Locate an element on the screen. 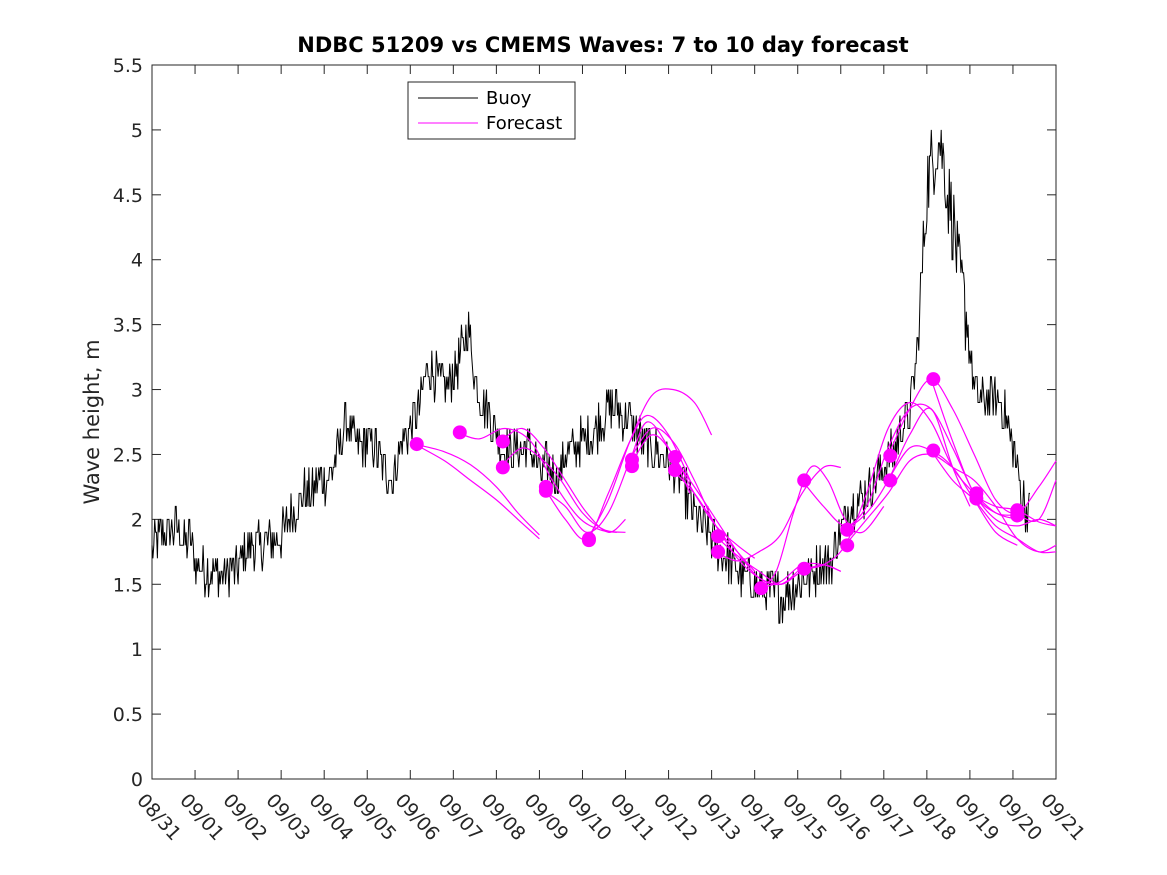 The height and width of the screenshot is (875, 1167). forecast-line-run-09/09 is located at coordinates (617, 477).